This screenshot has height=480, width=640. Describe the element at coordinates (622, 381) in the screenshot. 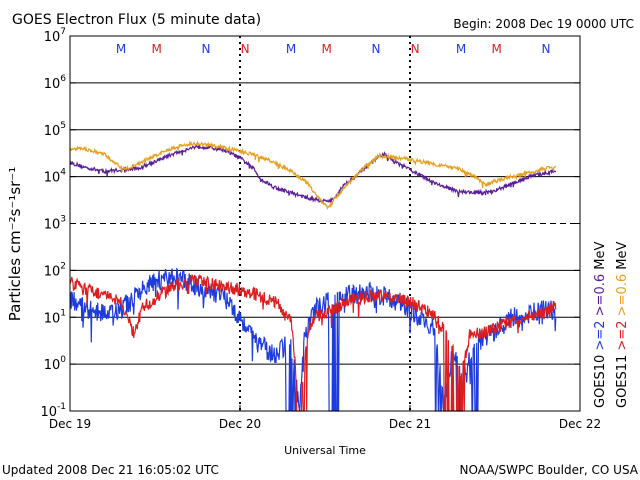

I see `legend-entry: GOES11` at that location.